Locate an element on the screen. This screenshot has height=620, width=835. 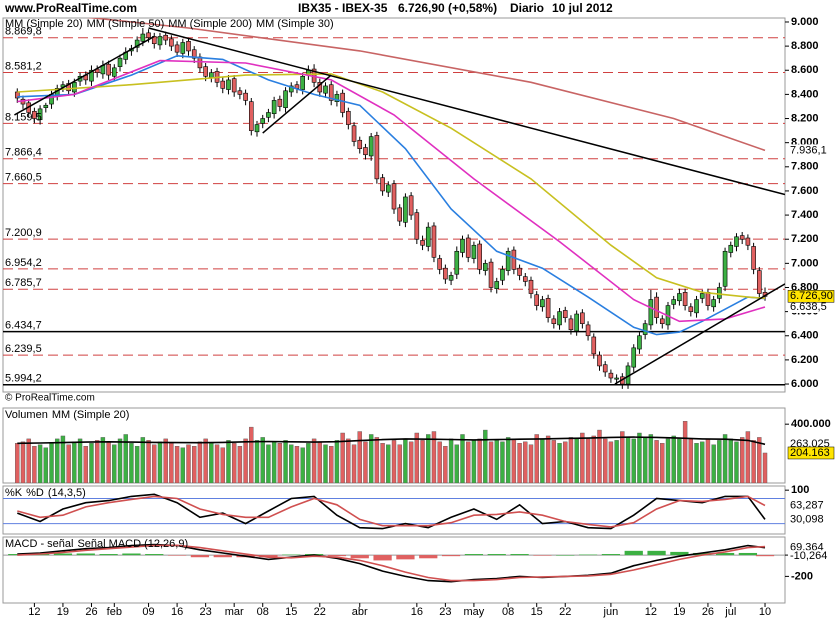
x-tick-label: 23 is located at coordinates (206, 612).